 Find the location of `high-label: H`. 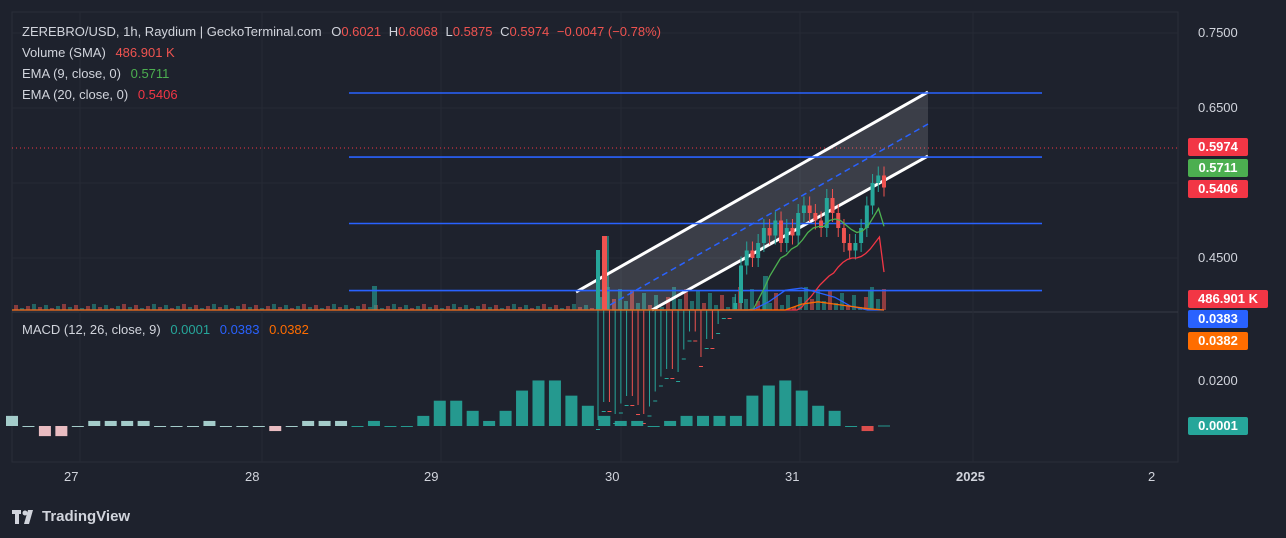

high-label: H is located at coordinates (393, 31).